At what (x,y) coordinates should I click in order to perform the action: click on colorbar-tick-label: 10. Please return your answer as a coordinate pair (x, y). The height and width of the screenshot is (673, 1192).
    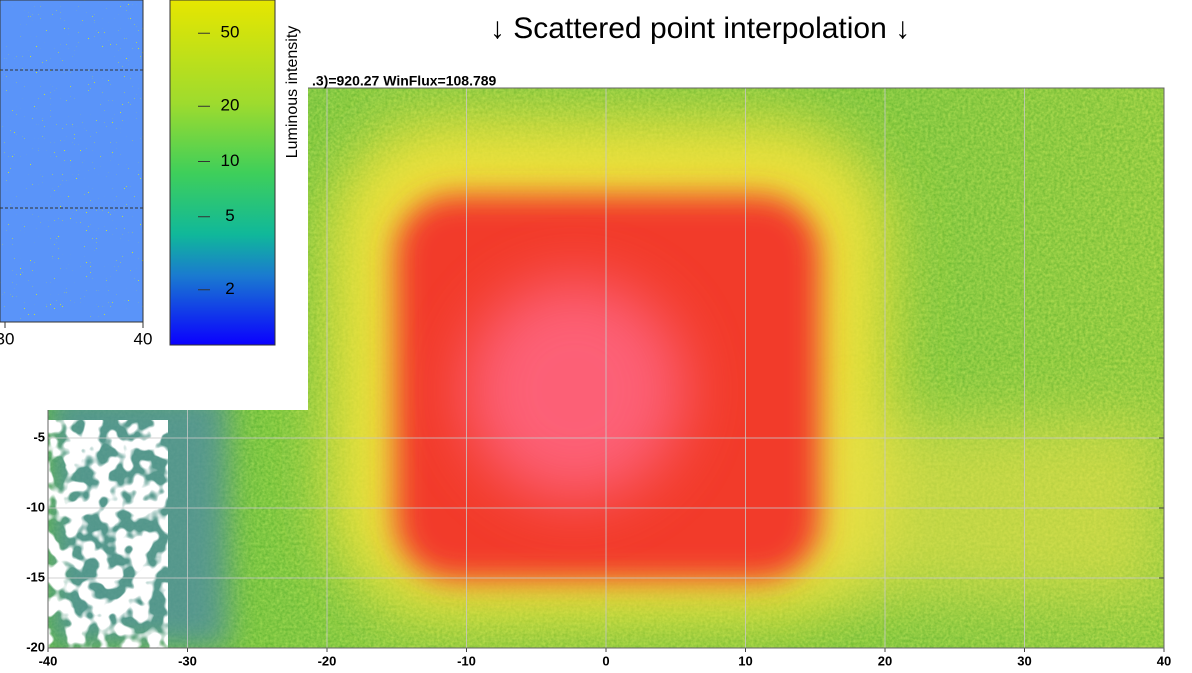
    Looking at the image, I should click on (230, 160).